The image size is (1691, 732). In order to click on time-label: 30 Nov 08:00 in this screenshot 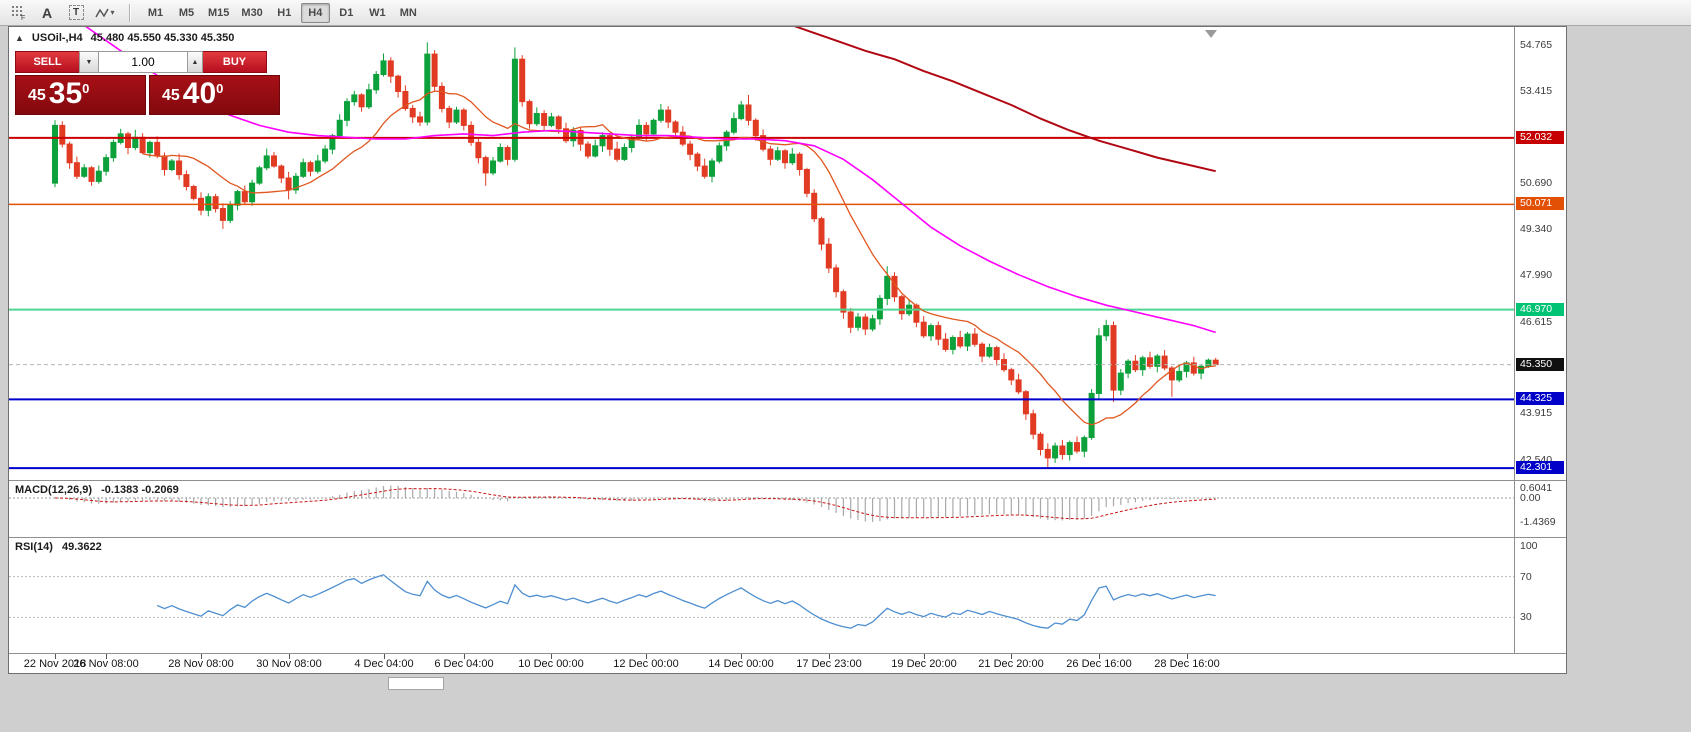, I will do `click(289, 664)`.